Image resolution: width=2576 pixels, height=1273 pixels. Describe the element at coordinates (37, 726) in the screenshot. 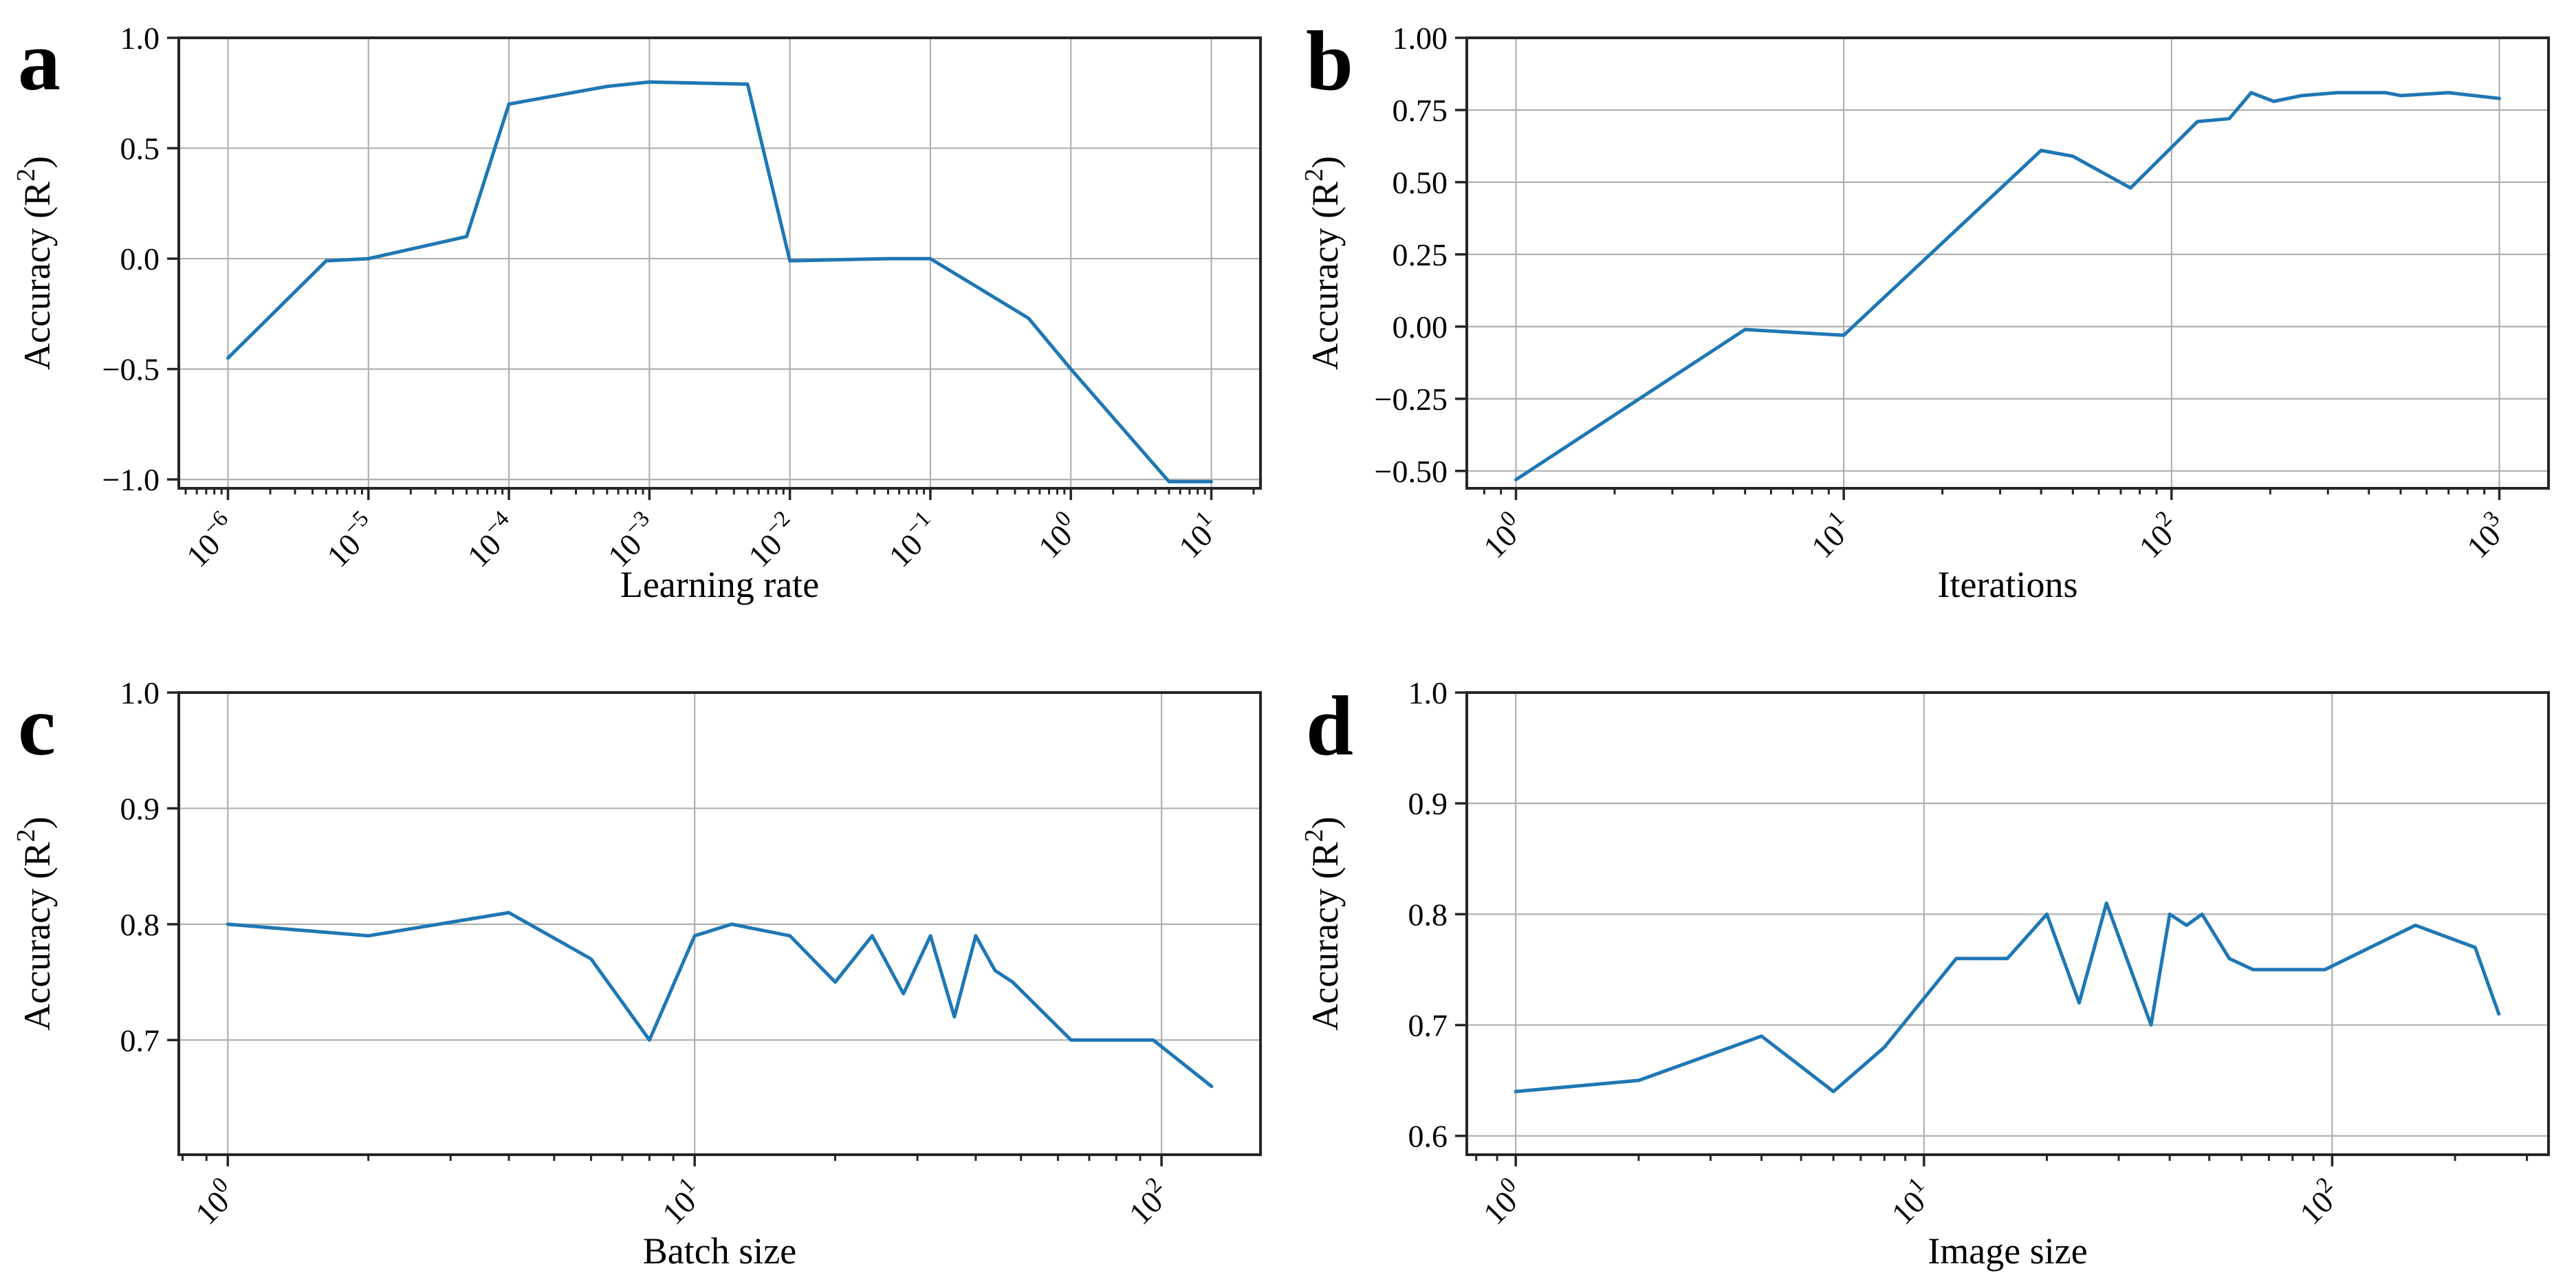

I see `panel-letter: c` at that location.